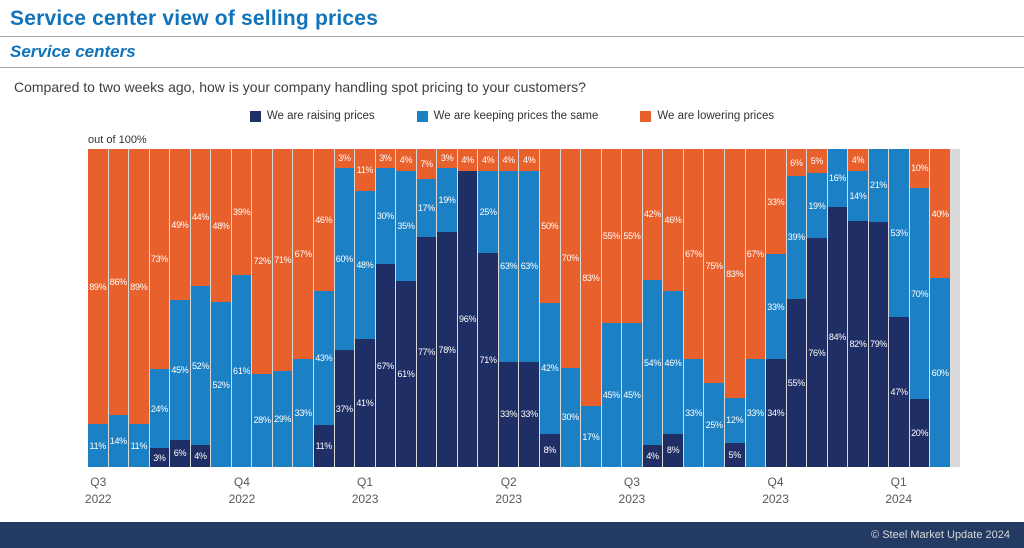 Image resolution: width=1024 pixels, height=548 pixels. I want to click on stacked-bar: 6% 45% 49%, so click(180, 308).